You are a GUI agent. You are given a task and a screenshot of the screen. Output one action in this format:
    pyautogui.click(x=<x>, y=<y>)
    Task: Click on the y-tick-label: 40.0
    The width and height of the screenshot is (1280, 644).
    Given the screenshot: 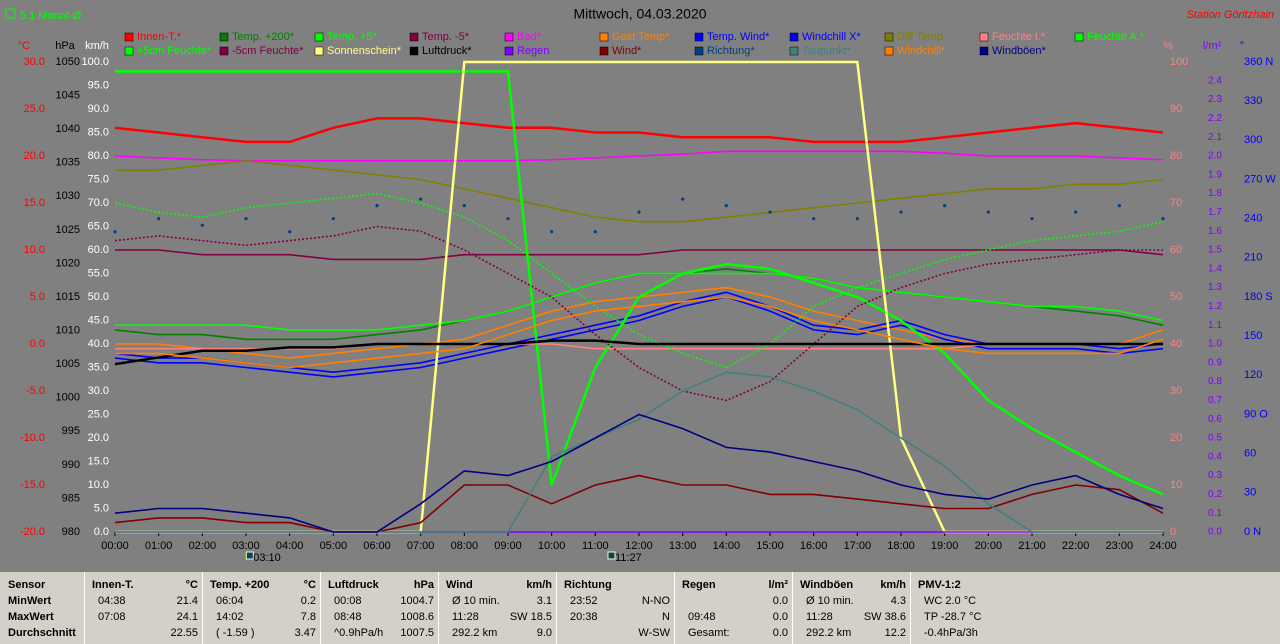 What is the action you would take?
    pyautogui.click(x=98, y=344)
    